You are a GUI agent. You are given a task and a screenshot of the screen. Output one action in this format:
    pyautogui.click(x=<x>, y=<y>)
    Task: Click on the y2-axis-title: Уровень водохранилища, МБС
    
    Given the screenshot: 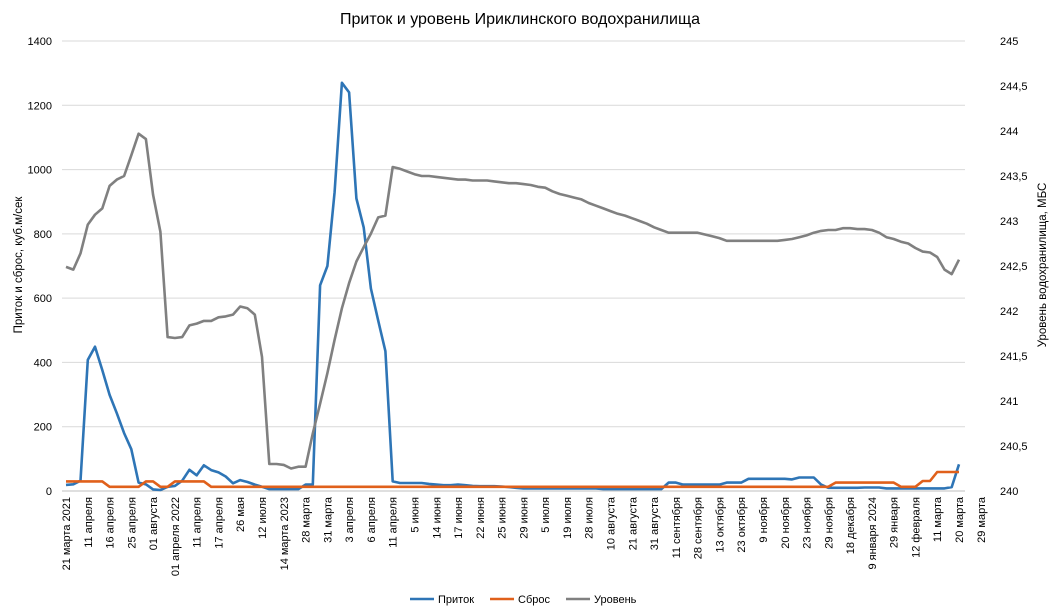 What is the action you would take?
    pyautogui.click(x=1043, y=265)
    